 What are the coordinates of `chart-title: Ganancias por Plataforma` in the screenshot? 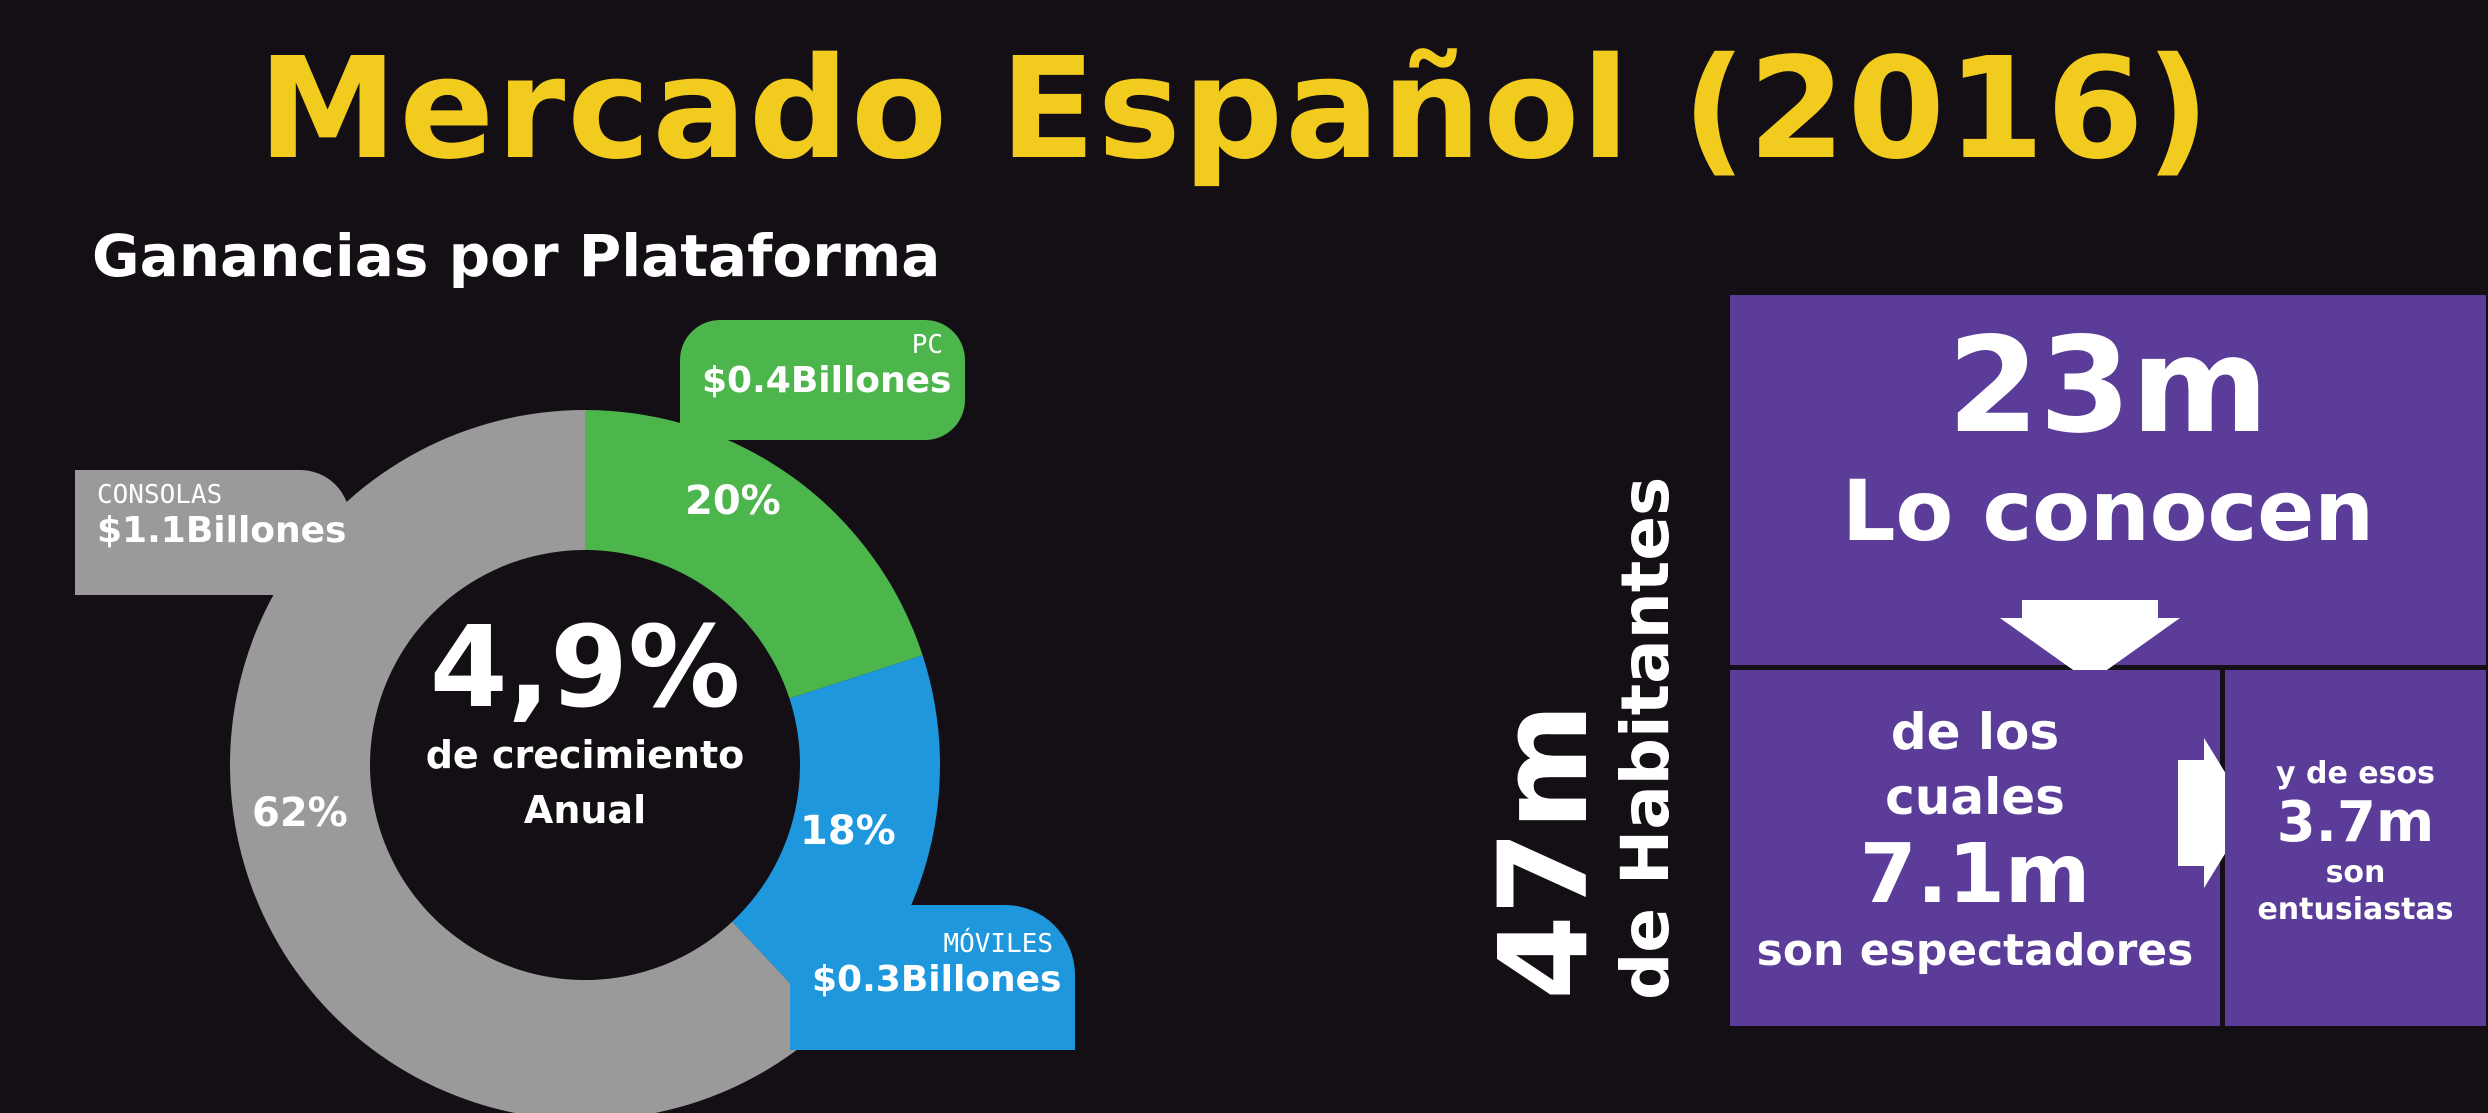 It's located at (516, 256).